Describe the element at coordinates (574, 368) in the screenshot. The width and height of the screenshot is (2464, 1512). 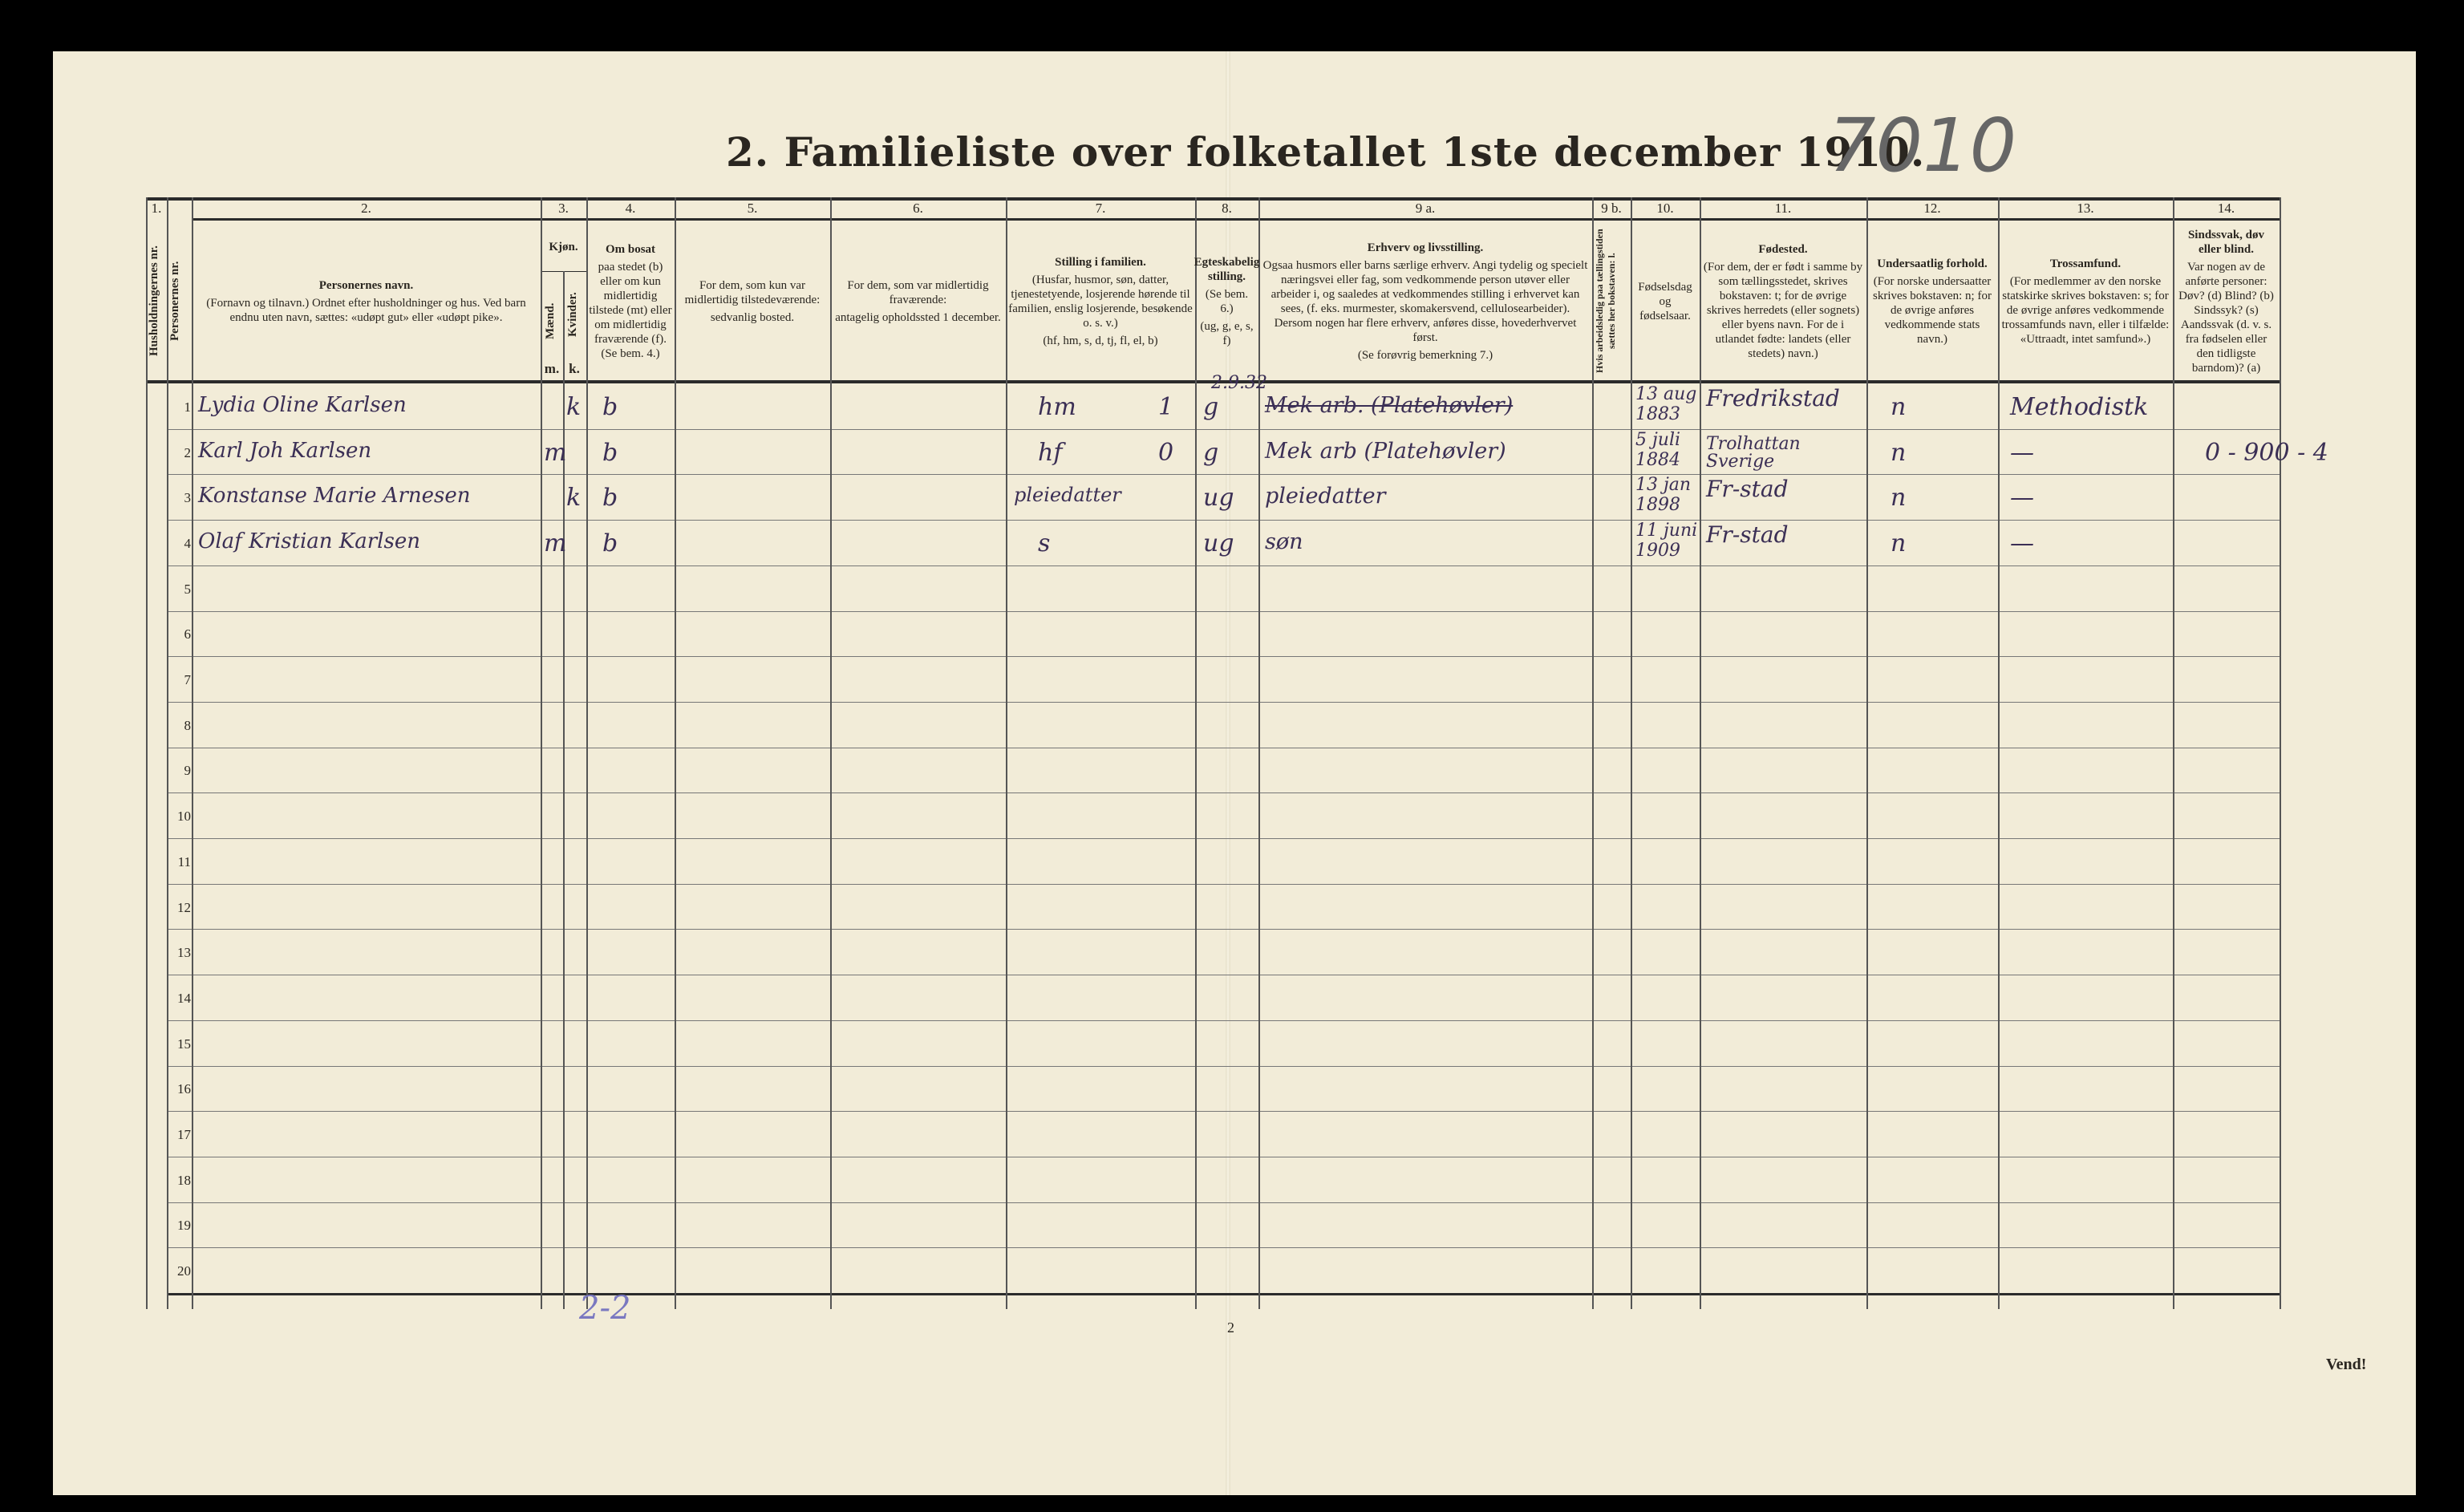
I see `column-sub-k: k.` at that location.